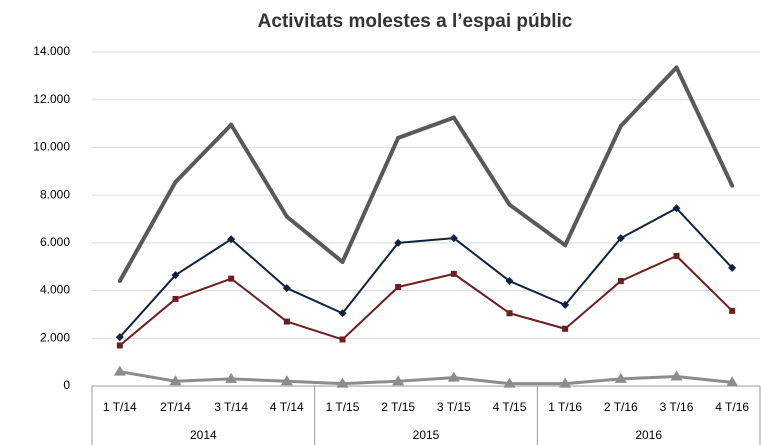 The height and width of the screenshot is (445, 761). Describe the element at coordinates (55, 290) in the screenshot. I see `y-tick-label: 4.000` at that location.